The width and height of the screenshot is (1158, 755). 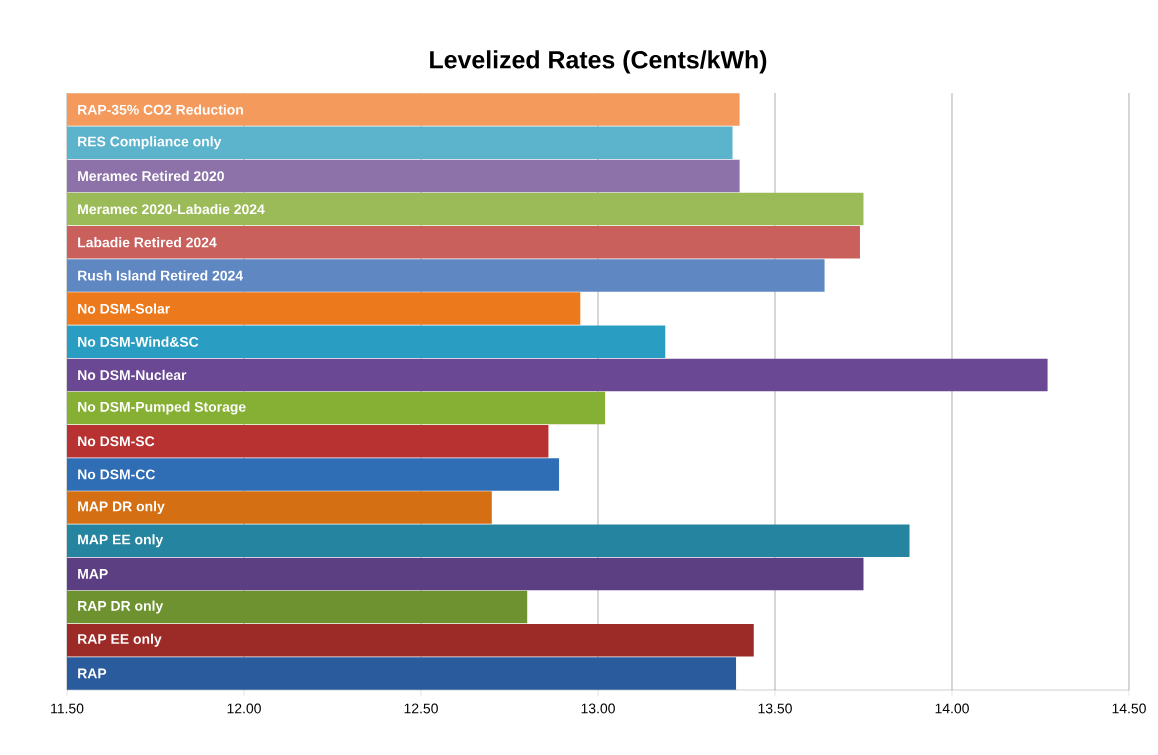 I want to click on y-tick-label: No DSM-CC, so click(x=117, y=474).